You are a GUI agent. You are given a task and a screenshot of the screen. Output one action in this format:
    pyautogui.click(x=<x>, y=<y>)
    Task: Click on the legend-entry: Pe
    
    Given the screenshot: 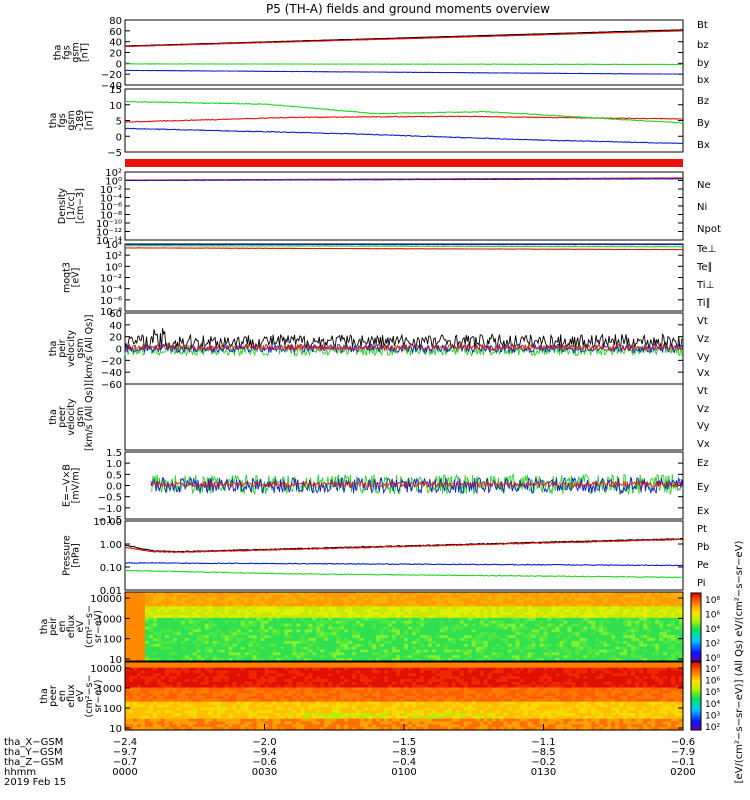 What is the action you would take?
    pyautogui.click(x=703, y=565)
    